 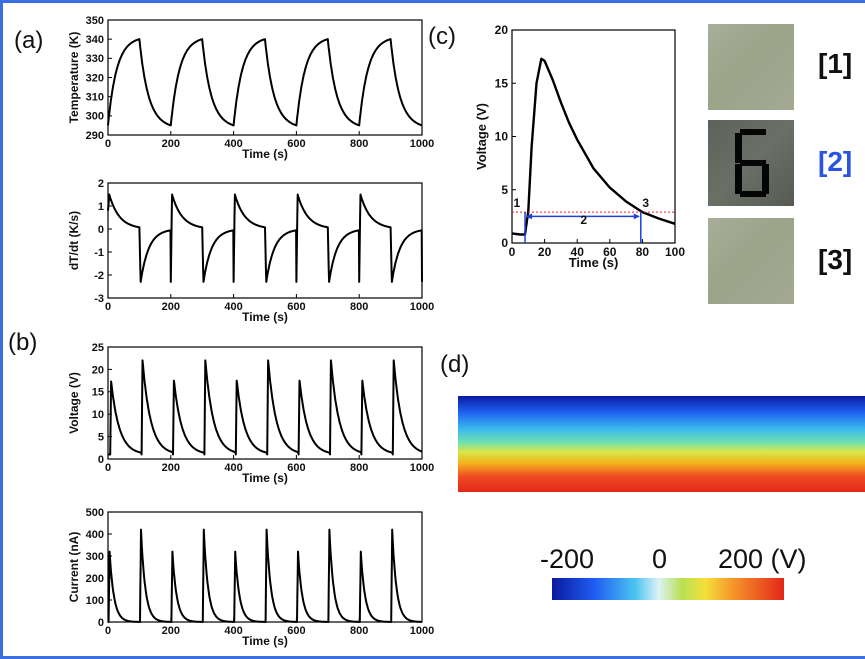 What do you see at coordinates (101, 184) in the screenshot?
I see `y-tick-label-a2-5: 2` at bounding box center [101, 184].